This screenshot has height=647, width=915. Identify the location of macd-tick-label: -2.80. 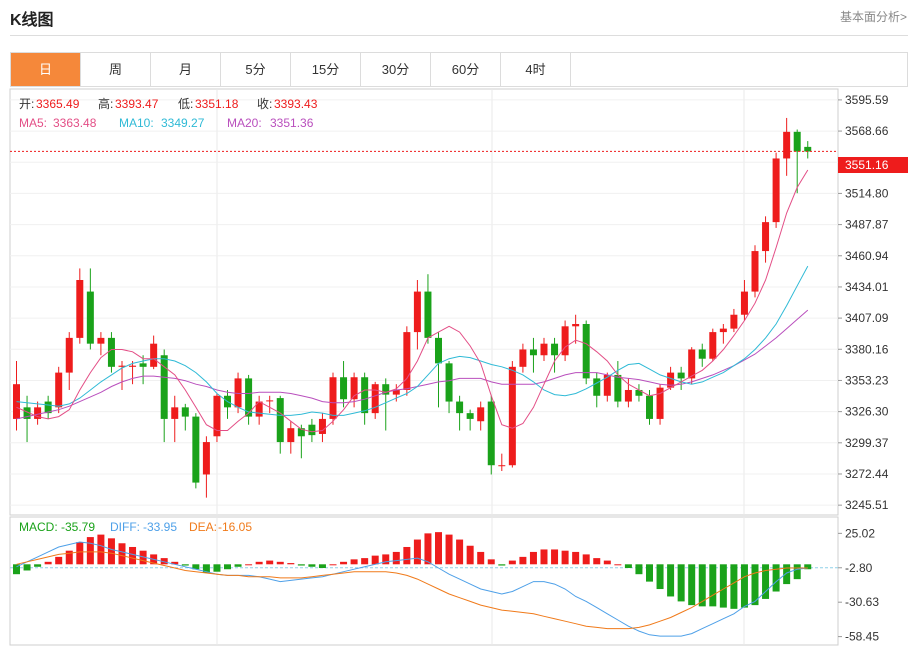
(859, 568).